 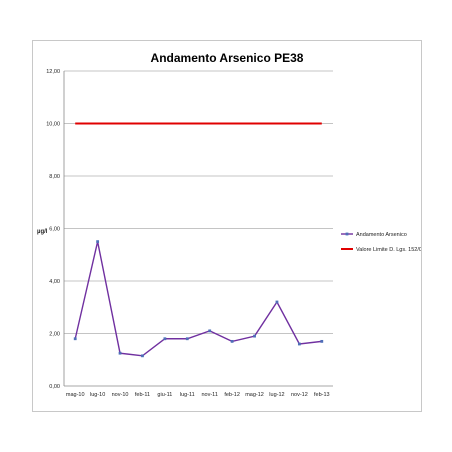 I want to click on y-tick-label: 4,00, so click(x=54, y=282).